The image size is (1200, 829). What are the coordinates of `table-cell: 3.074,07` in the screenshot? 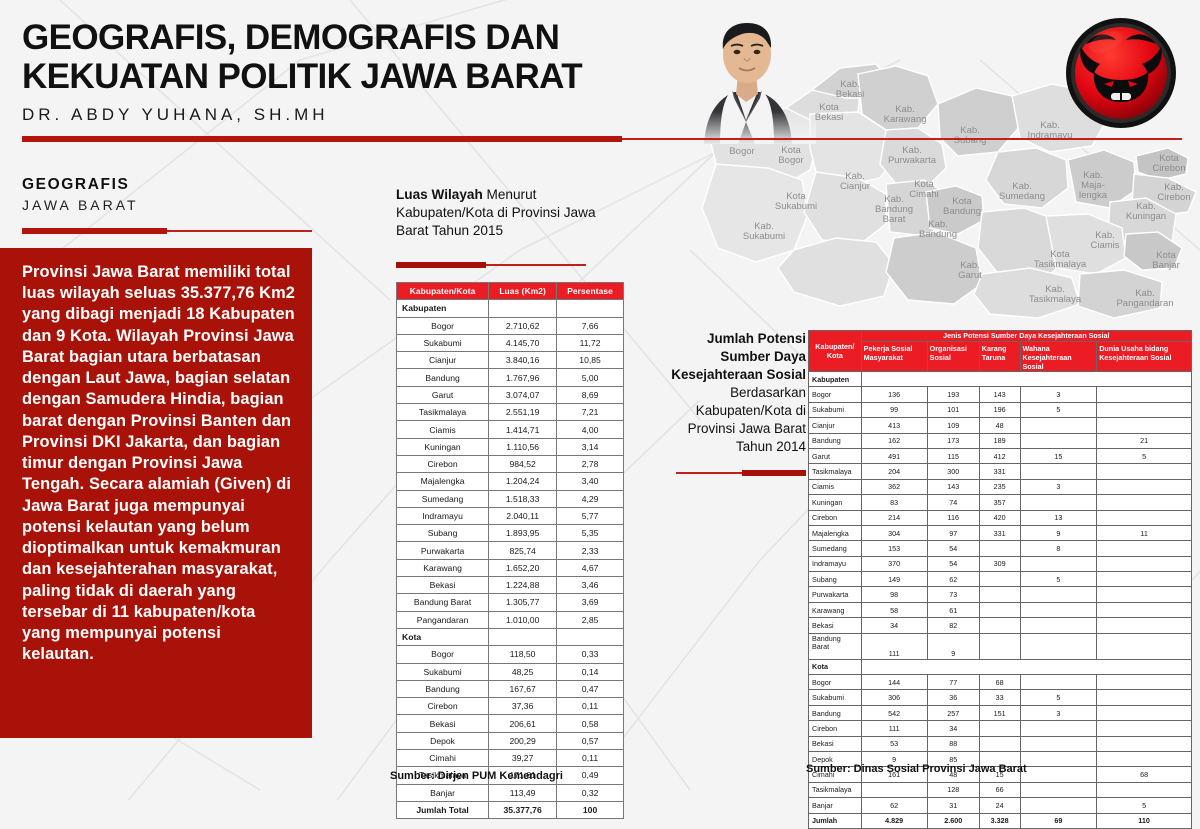 It's located at (523, 395).